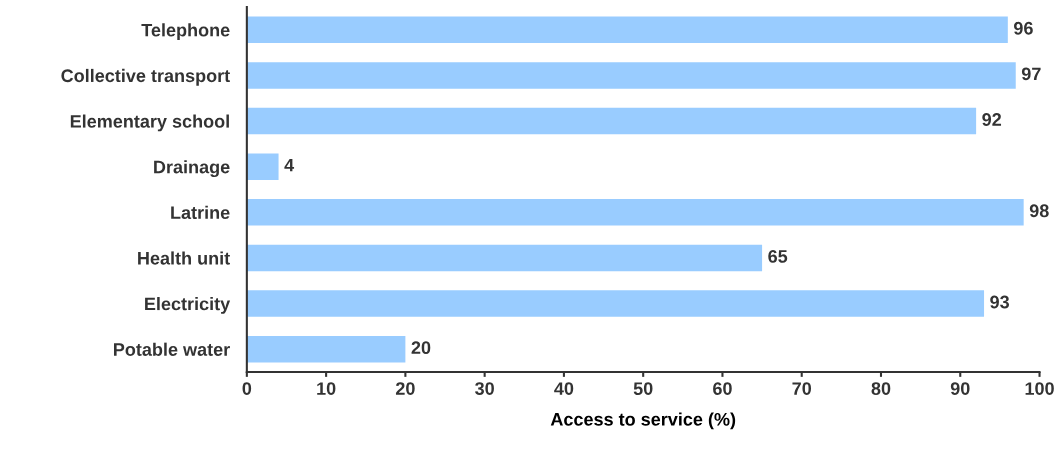  Describe the element at coordinates (192, 169) in the screenshot. I see `y-tick-label: Drainage` at that location.